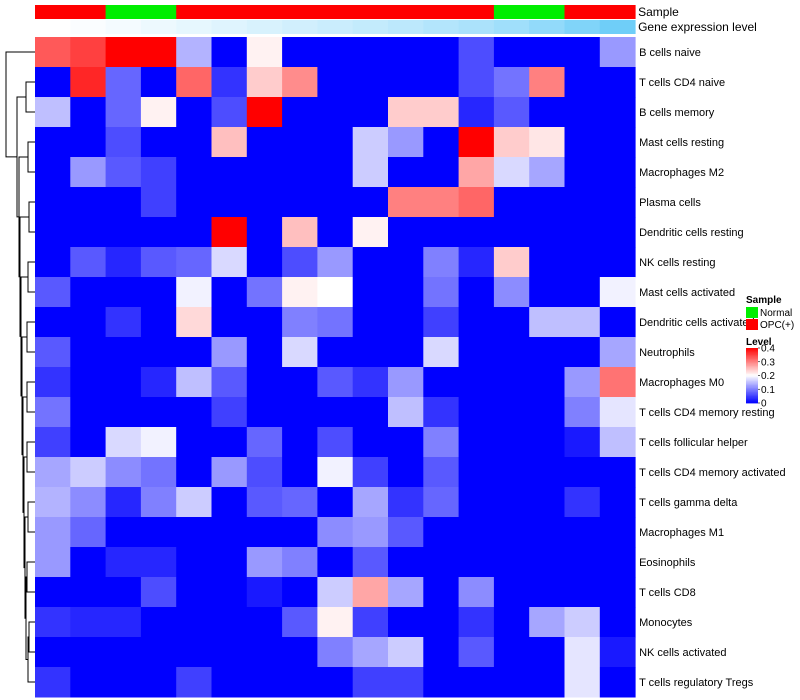 The width and height of the screenshot is (800, 700). What do you see at coordinates (658, 12) in the screenshot?
I see `sample-track-label: Sample` at bounding box center [658, 12].